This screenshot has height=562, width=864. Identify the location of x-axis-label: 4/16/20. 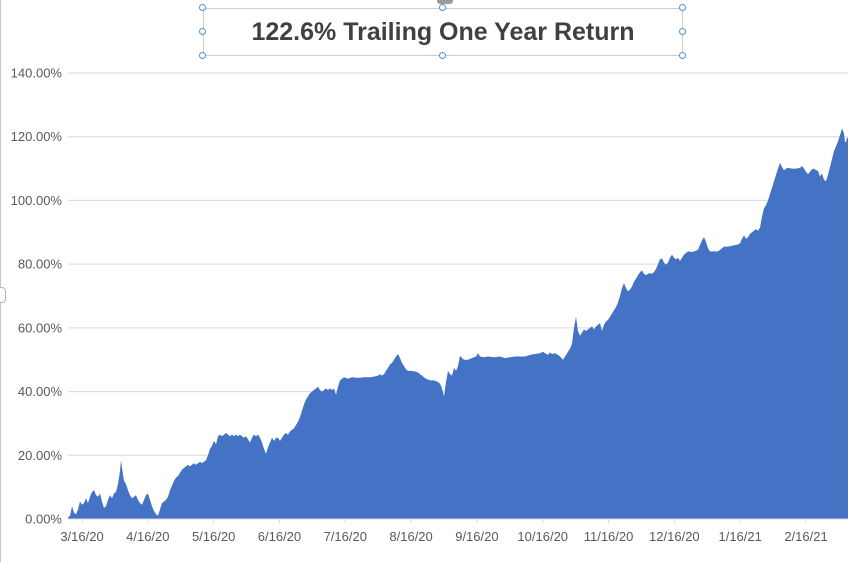
(147, 536).